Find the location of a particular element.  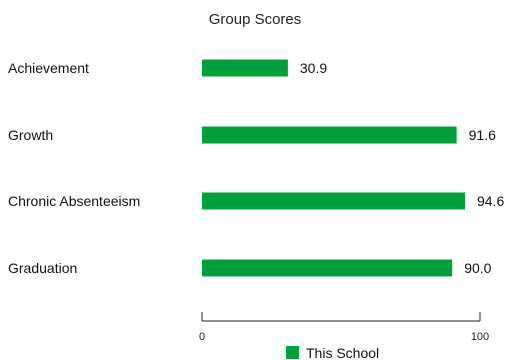

chart-title: Group Scores is located at coordinates (255, 19).